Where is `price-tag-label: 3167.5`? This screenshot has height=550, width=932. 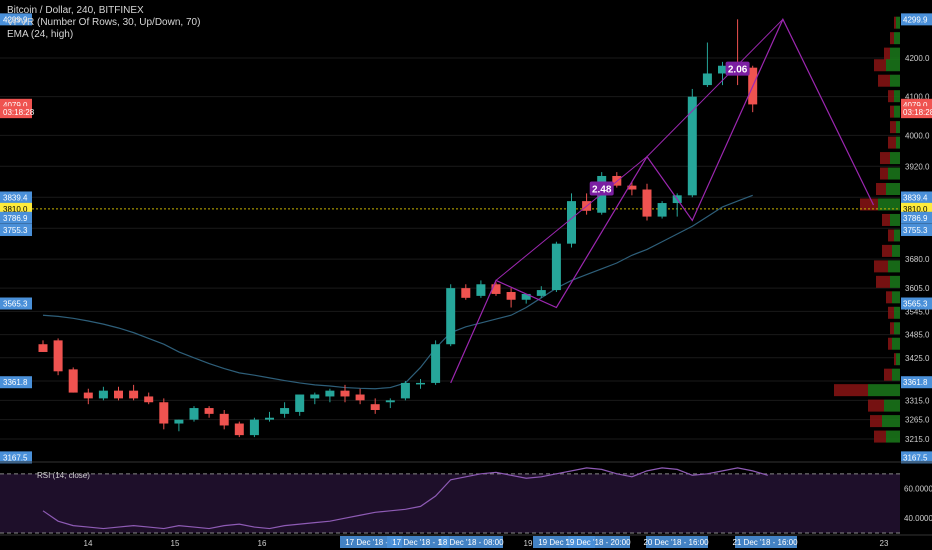 price-tag-label: 3167.5 is located at coordinates (915, 457).